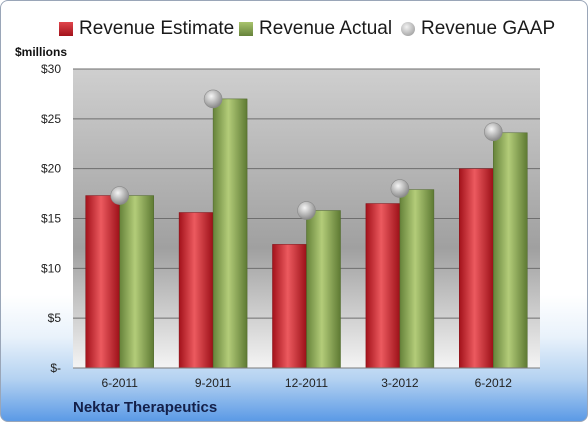  I want to click on y-axis-unit-label: $millions, so click(41, 52).